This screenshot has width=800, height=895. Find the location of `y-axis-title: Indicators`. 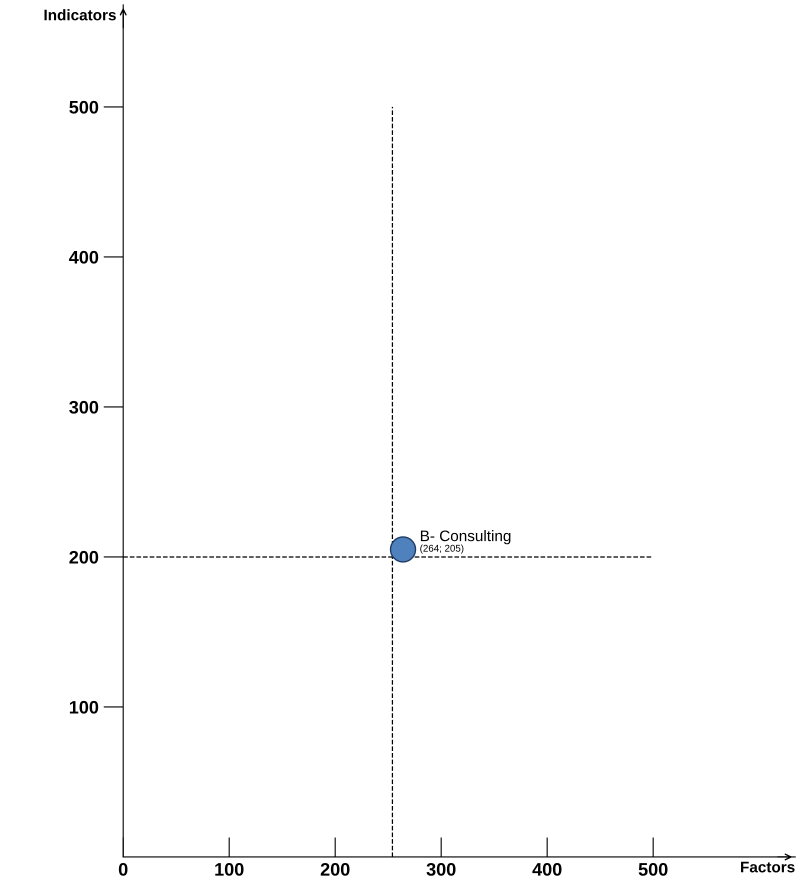

y-axis-title: Indicators is located at coordinates (80, 14).